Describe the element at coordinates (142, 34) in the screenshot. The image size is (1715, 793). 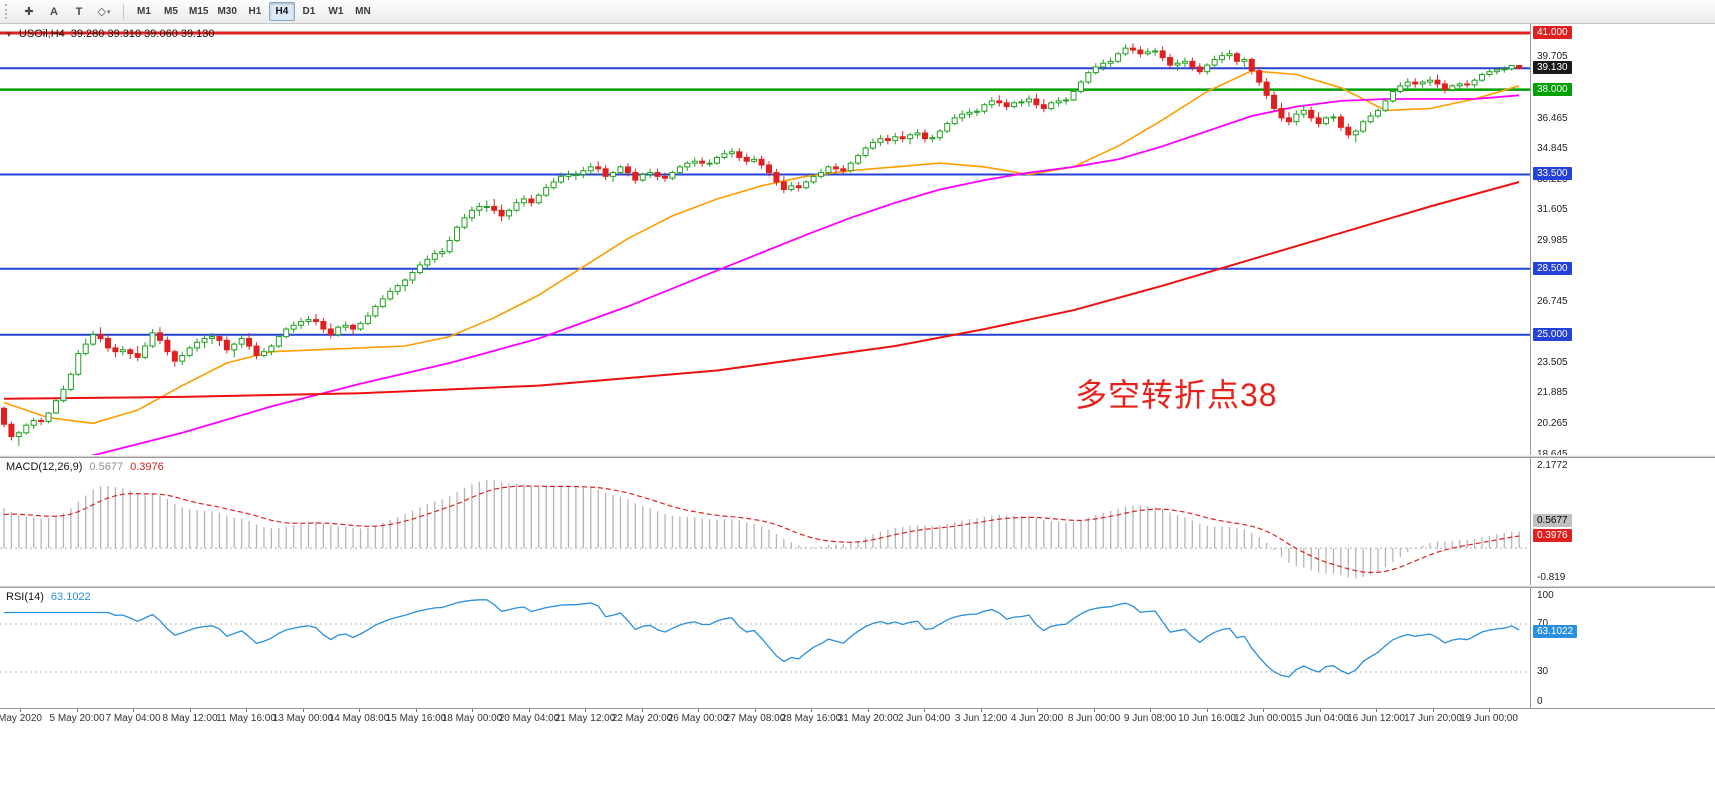
I see `ohlc-values: 39.280 39.310 39.060 39.130` at that location.